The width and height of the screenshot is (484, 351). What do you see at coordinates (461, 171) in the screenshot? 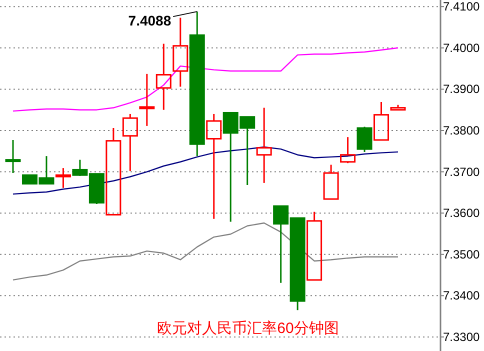
I see `y-tick-label: 7.3700` at bounding box center [461, 171].